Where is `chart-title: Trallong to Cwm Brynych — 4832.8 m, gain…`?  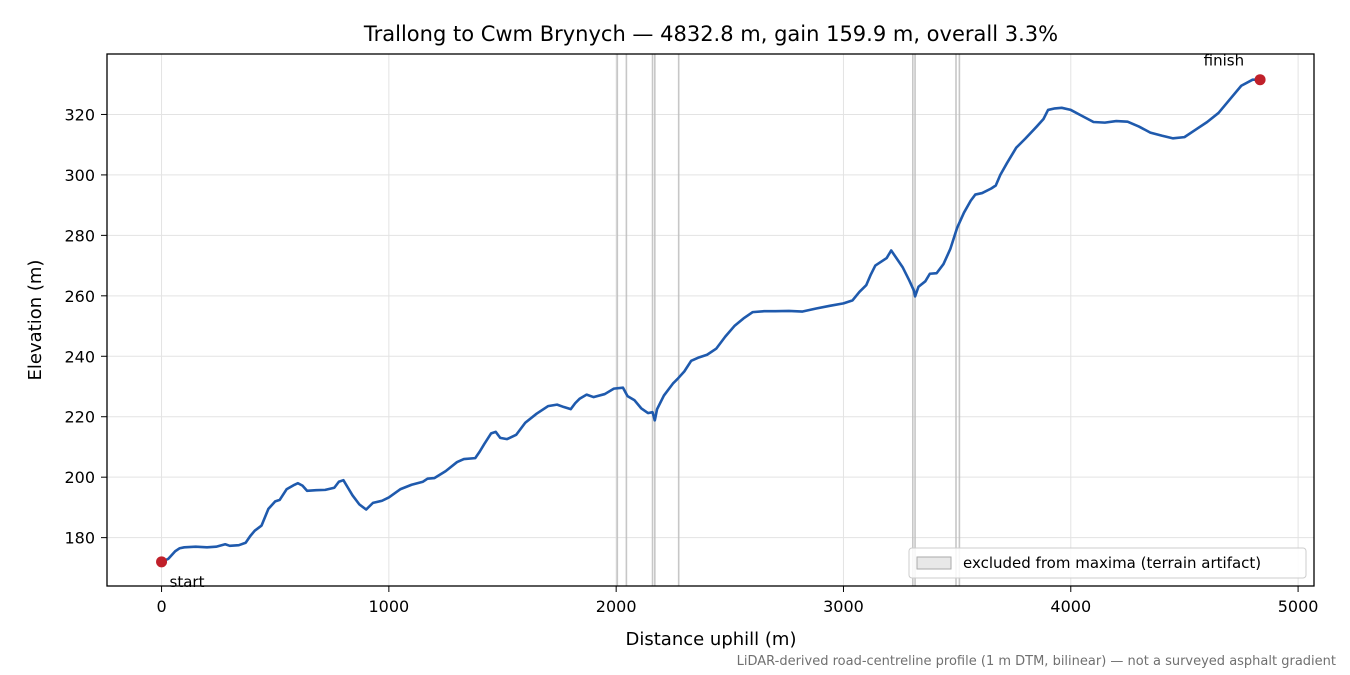
chart-title: Trallong to Cwm Brynych — 4832.8 m, gain… is located at coordinates (710, 34).